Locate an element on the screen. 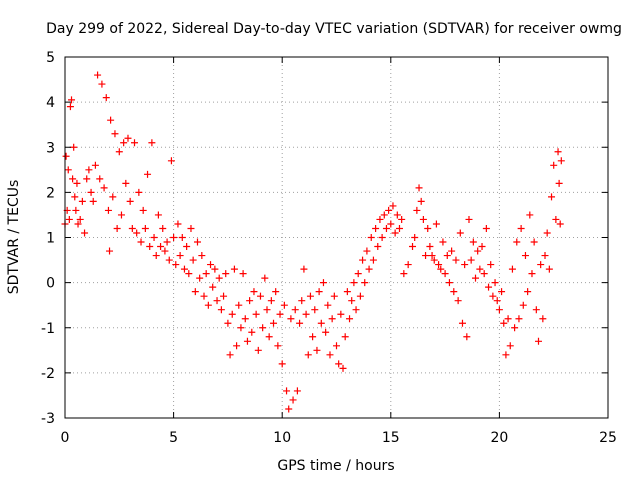 The image size is (640, 480). x-tick-label: 5 is located at coordinates (173, 438).